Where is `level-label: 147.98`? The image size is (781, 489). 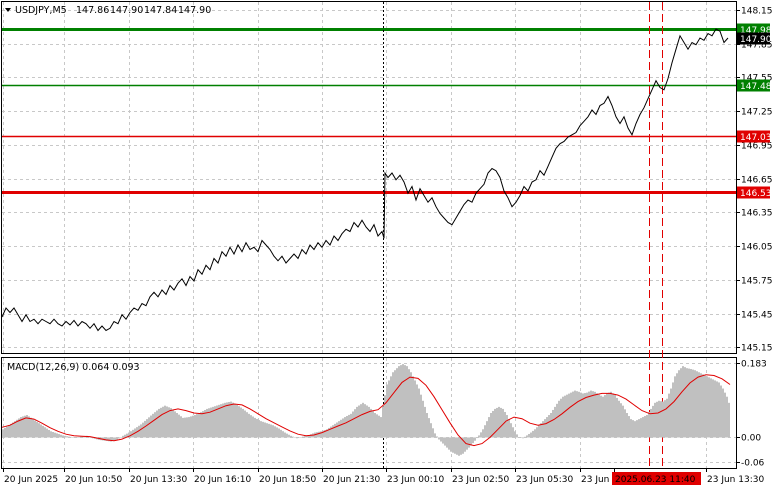 level-label: 147.98 is located at coordinates (756, 31).